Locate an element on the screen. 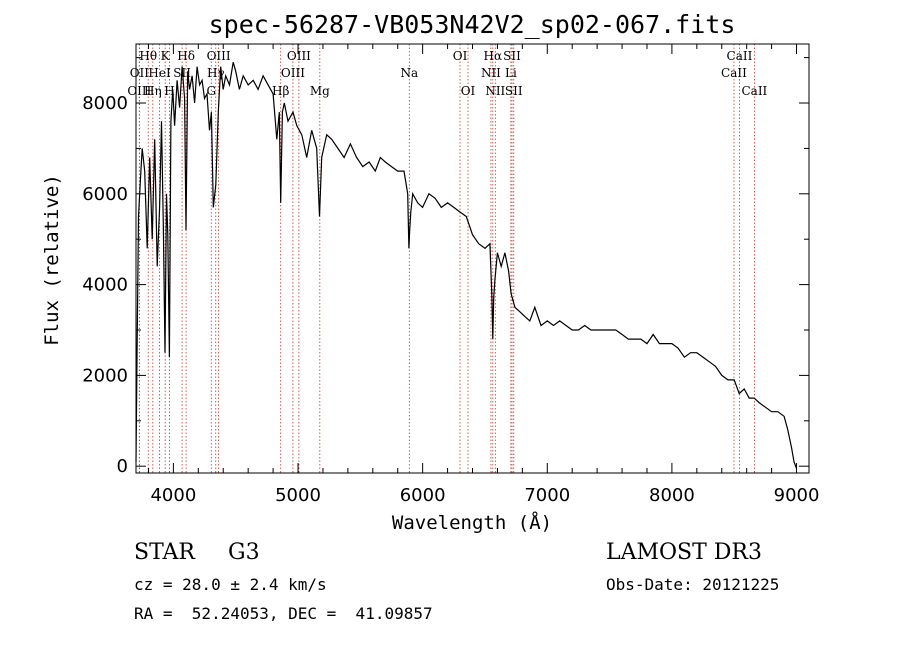  y-tick-label: 6000 is located at coordinates (105, 194).